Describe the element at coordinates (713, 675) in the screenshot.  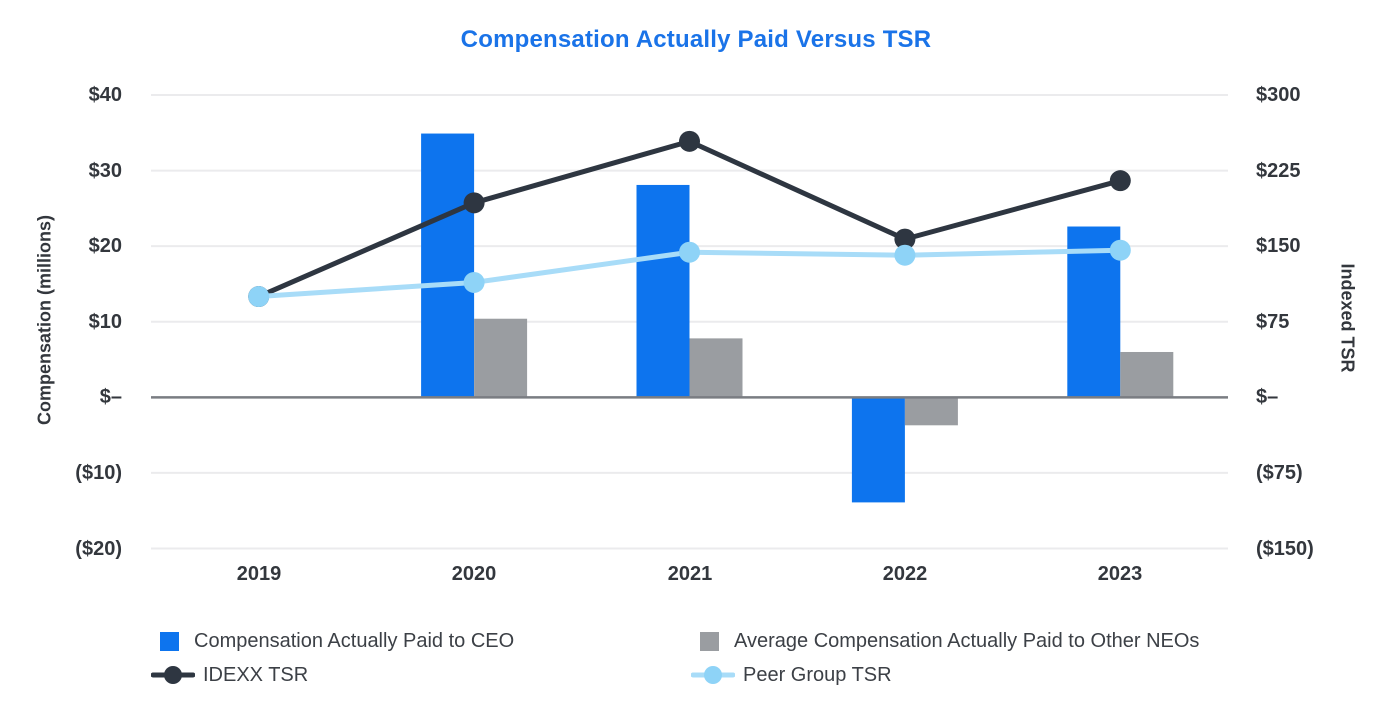
I see `peer-group-tsr-line-marker-icon` at that location.